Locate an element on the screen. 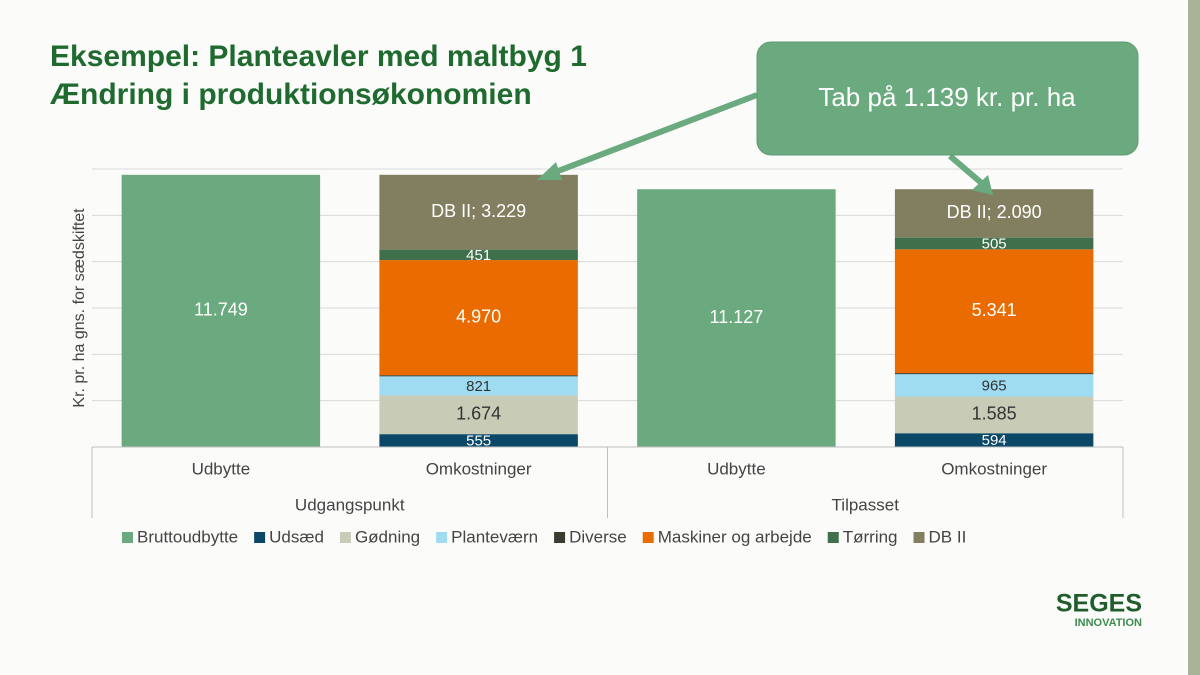 The height and width of the screenshot is (675, 1200). data-label: 5.341 is located at coordinates (994, 310).